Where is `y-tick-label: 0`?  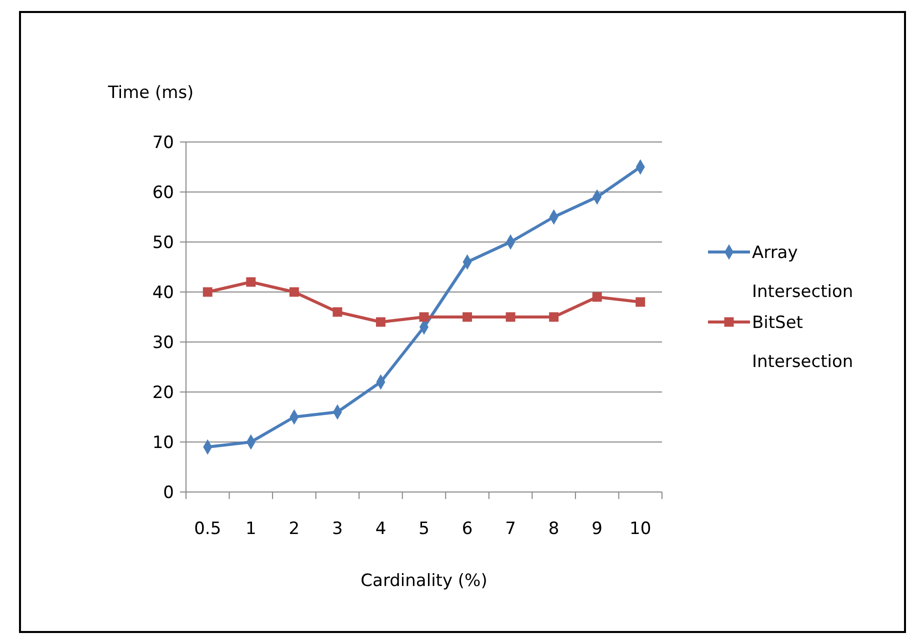 y-tick-label: 0 is located at coordinates (168, 492).